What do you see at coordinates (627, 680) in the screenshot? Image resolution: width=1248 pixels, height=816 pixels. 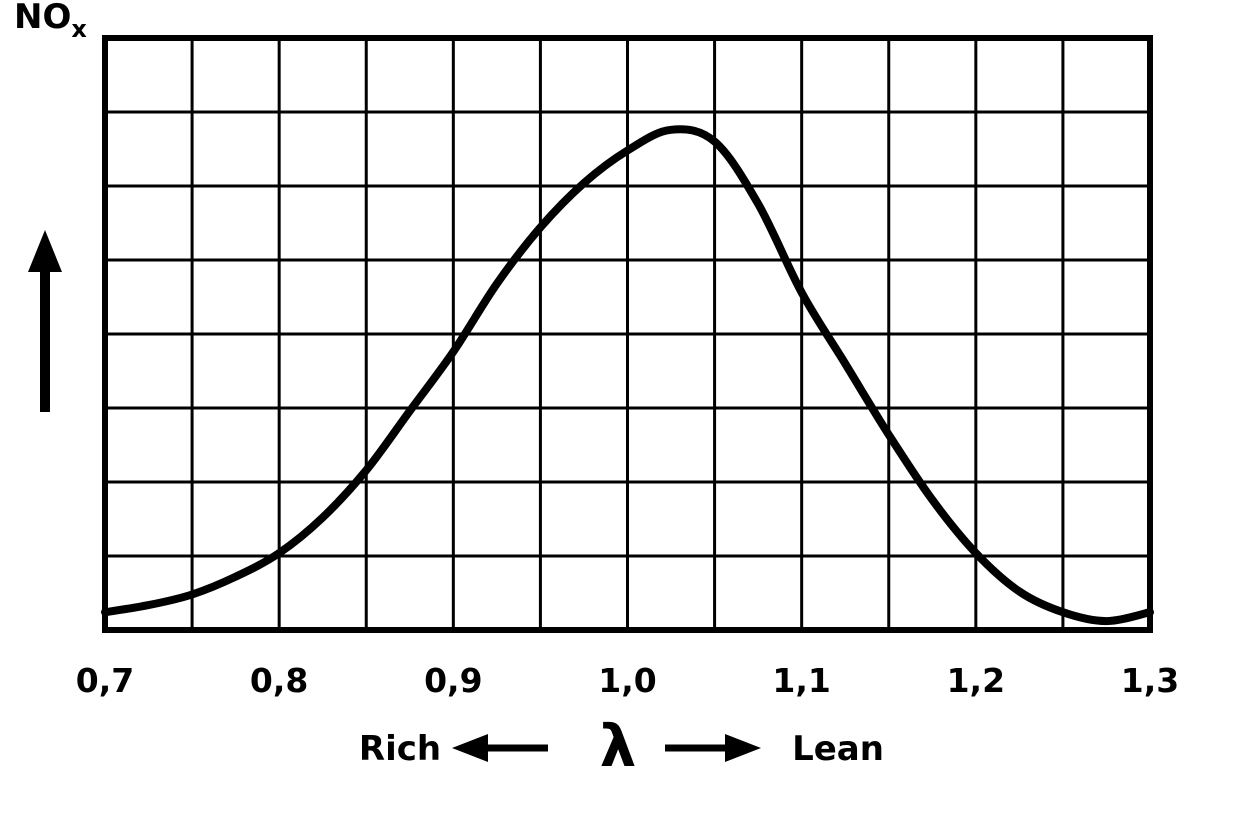 I see `x-tick-label: 1,0` at bounding box center [627, 680].